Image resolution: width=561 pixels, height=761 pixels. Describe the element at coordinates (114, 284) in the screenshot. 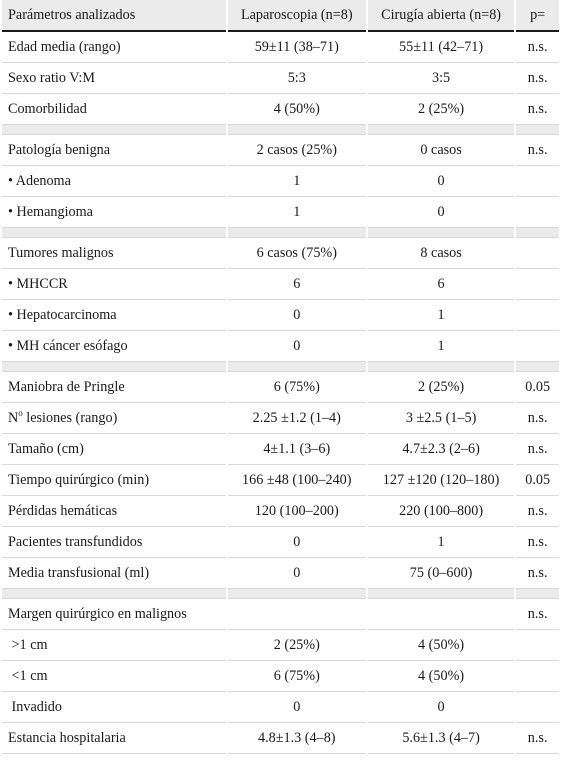

I see `row-label: • MHCCR` at that location.